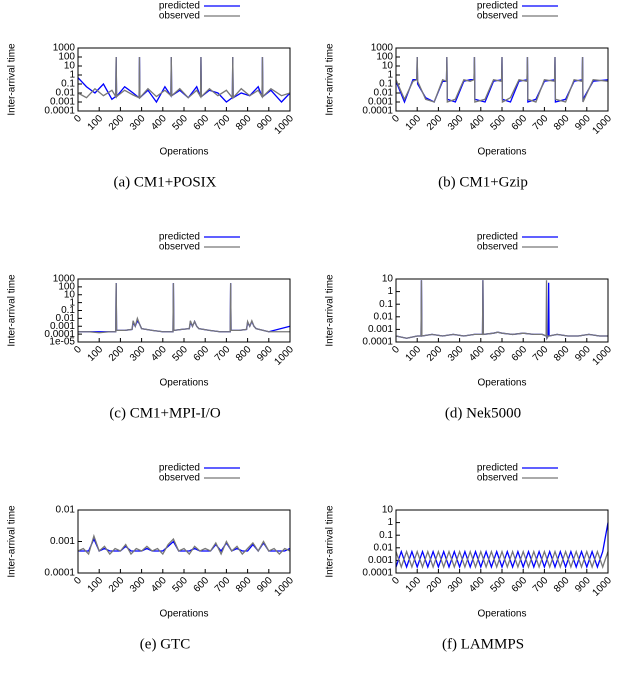  Describe the element at coordinates (64, 279) in the screenshot. I see `y-tick-label: 1000` at that location.